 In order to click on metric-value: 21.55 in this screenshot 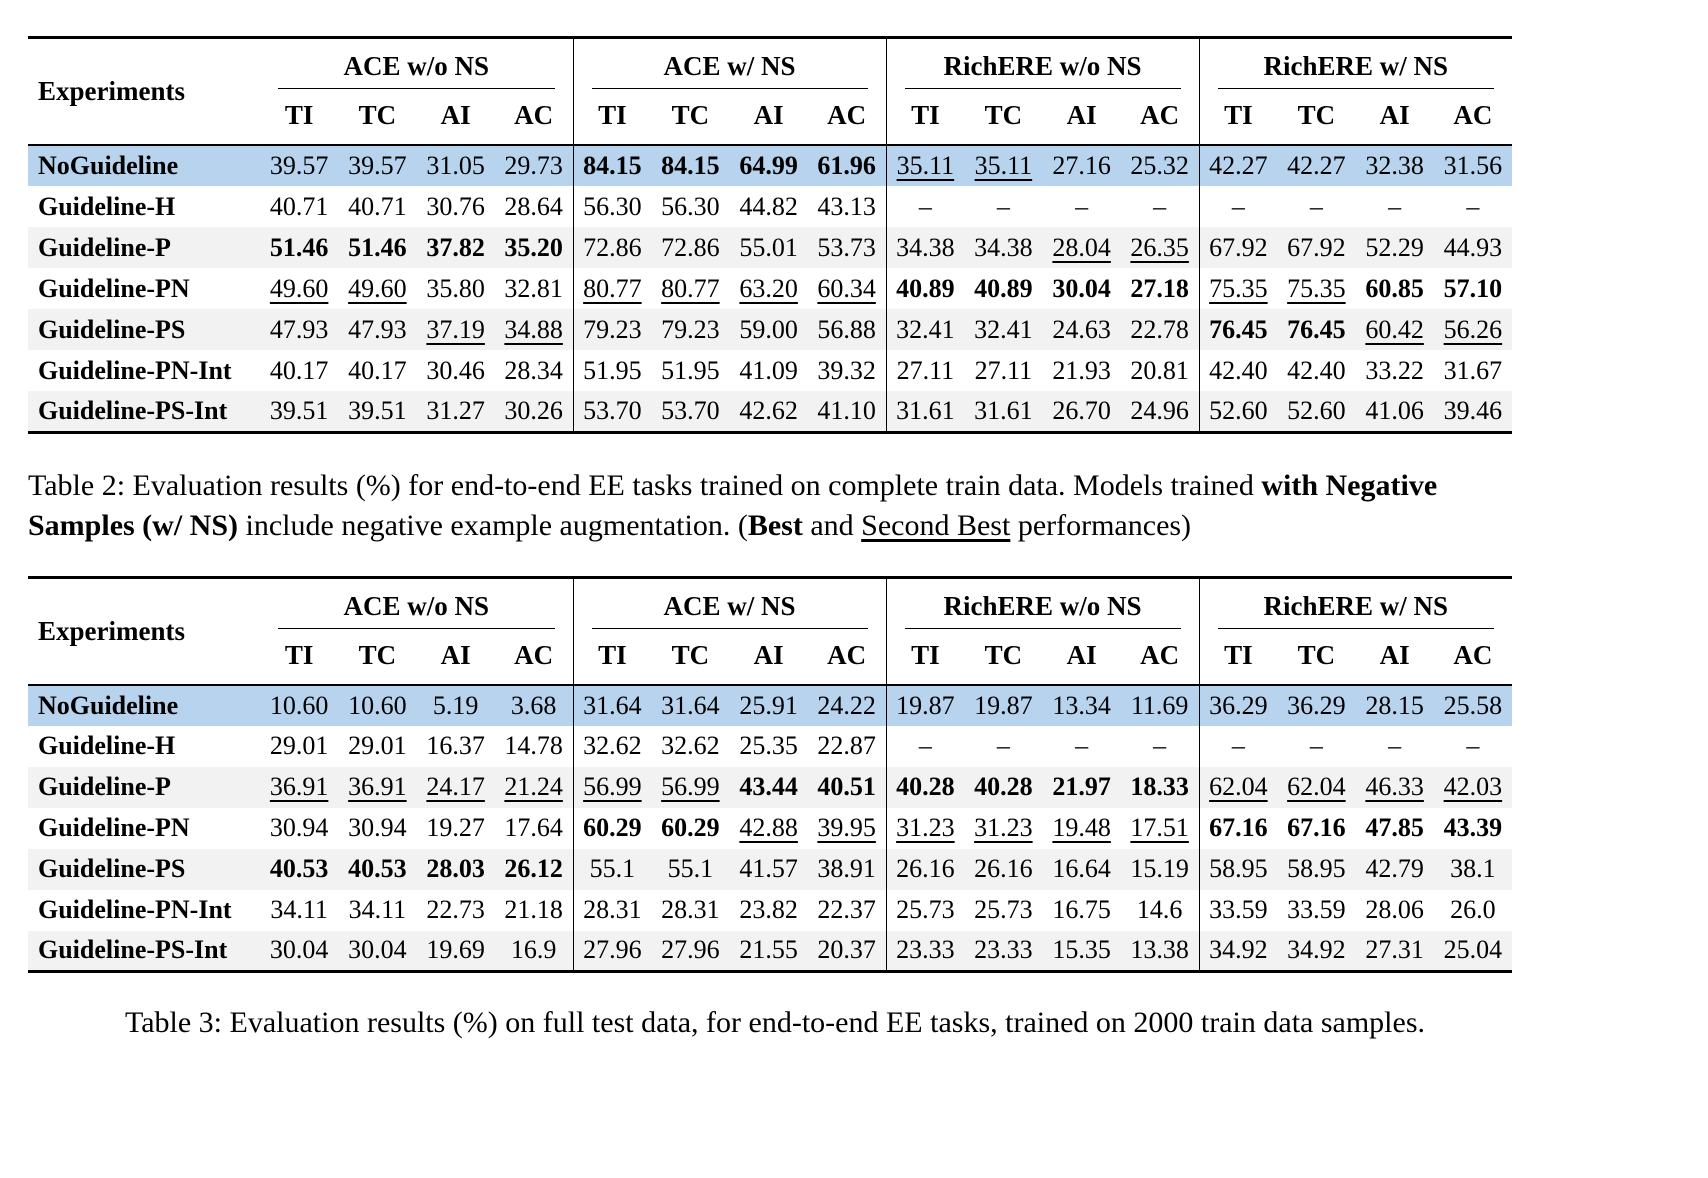, I will do `click(768, 950)`.